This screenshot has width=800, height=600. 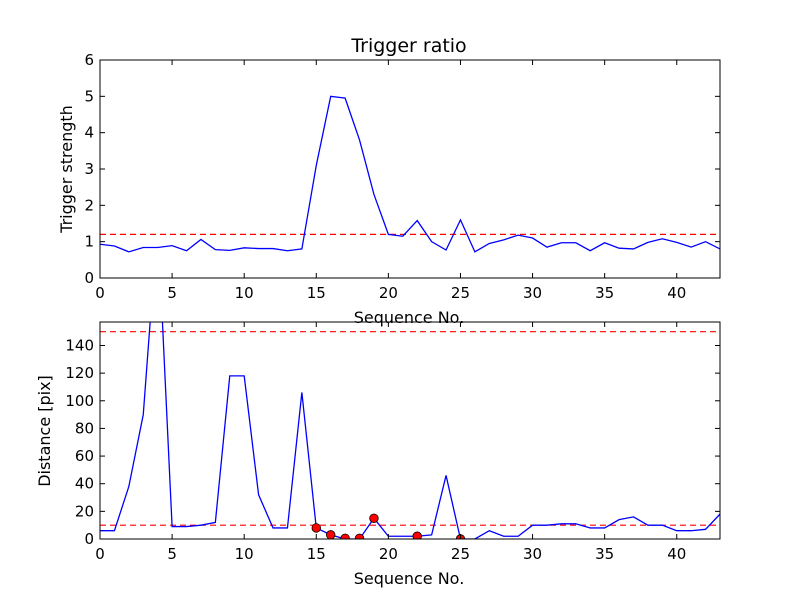 What do you see at coordinates (84, 511) in the screenshot?
I see `y-tick-label: 20` at bounding box center [84, 511].